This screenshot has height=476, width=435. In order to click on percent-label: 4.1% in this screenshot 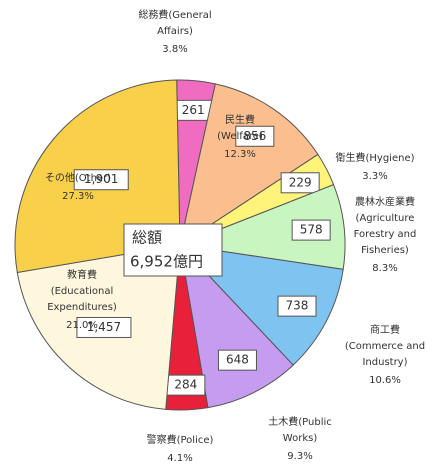, I will do `click(179, 458)`.